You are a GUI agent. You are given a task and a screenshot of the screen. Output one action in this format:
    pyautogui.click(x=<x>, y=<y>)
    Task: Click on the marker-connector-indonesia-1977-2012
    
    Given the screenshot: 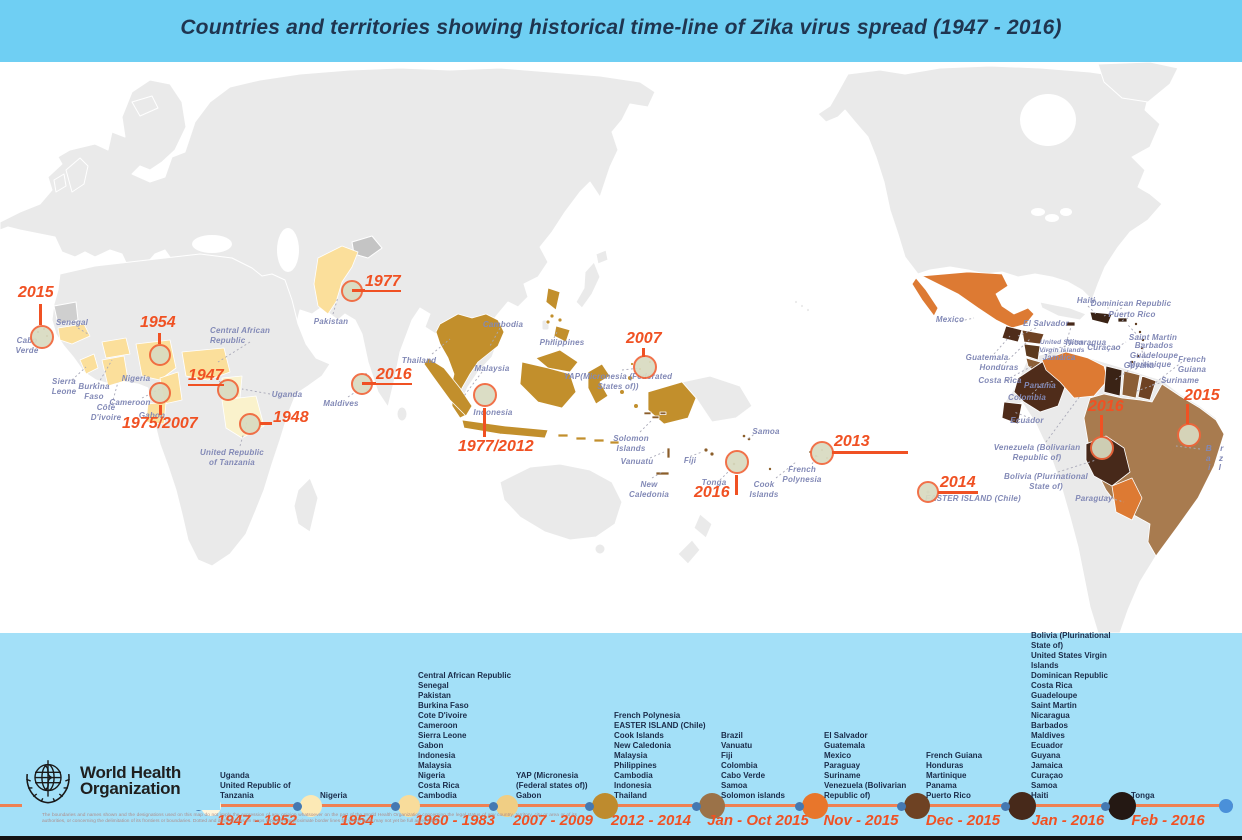 What is the action you would take?
    pyautogui.click(x=484, y=422)
    